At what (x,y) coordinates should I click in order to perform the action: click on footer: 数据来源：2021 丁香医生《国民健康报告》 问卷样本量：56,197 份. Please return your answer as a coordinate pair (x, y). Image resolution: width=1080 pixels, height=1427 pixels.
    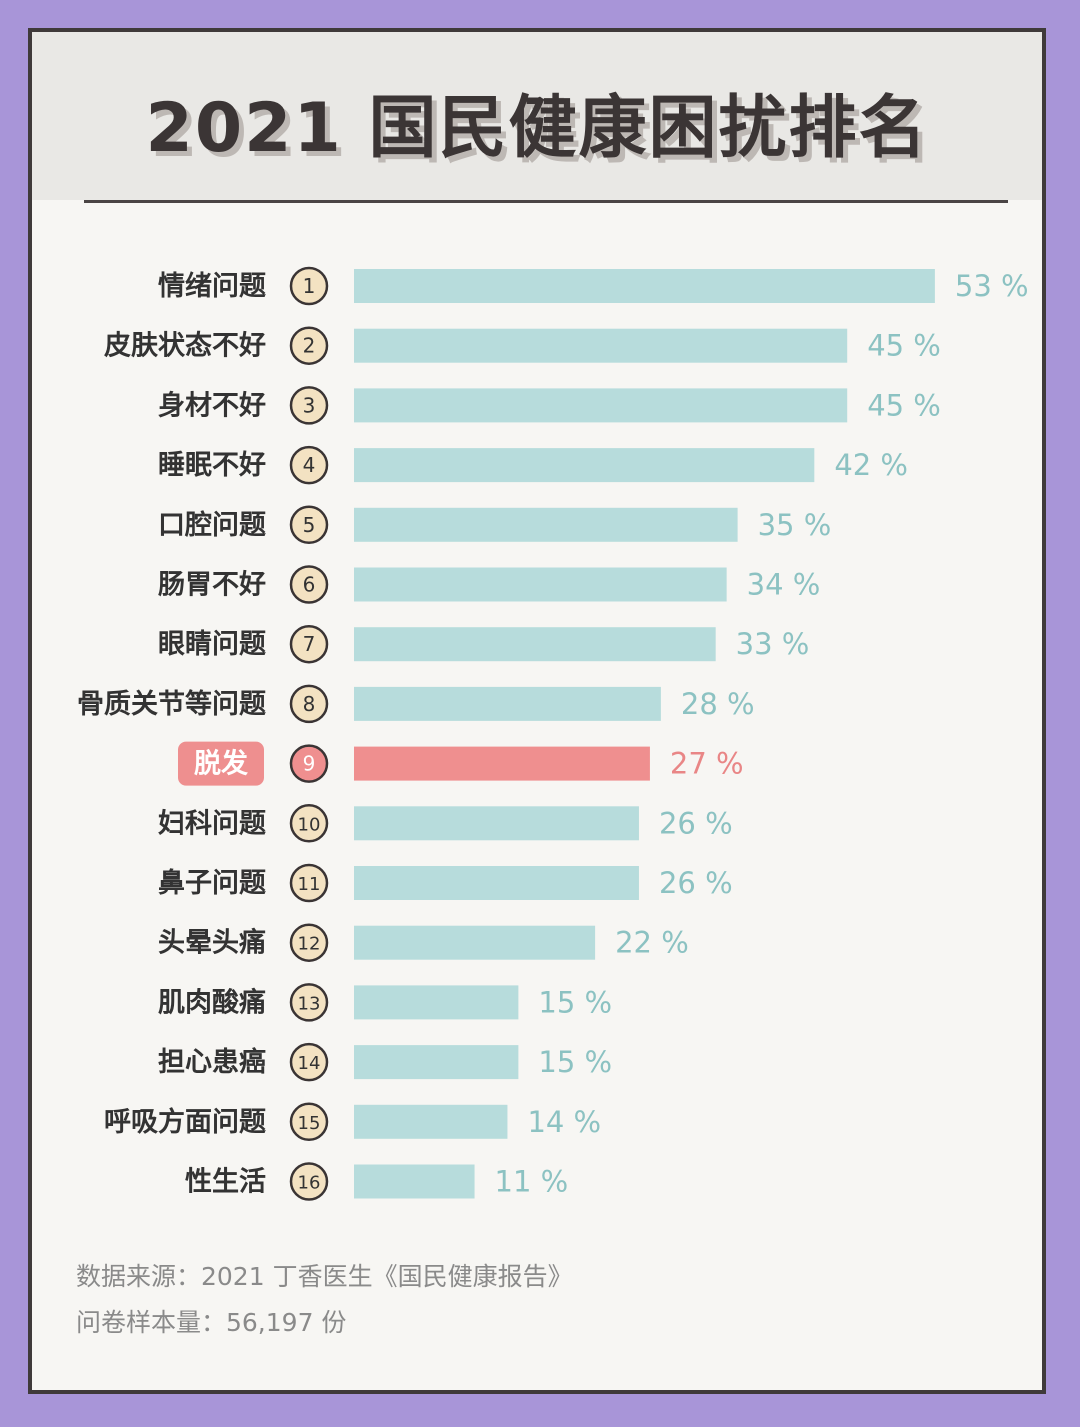
    Looking at the image, I should click on (324, 1300).